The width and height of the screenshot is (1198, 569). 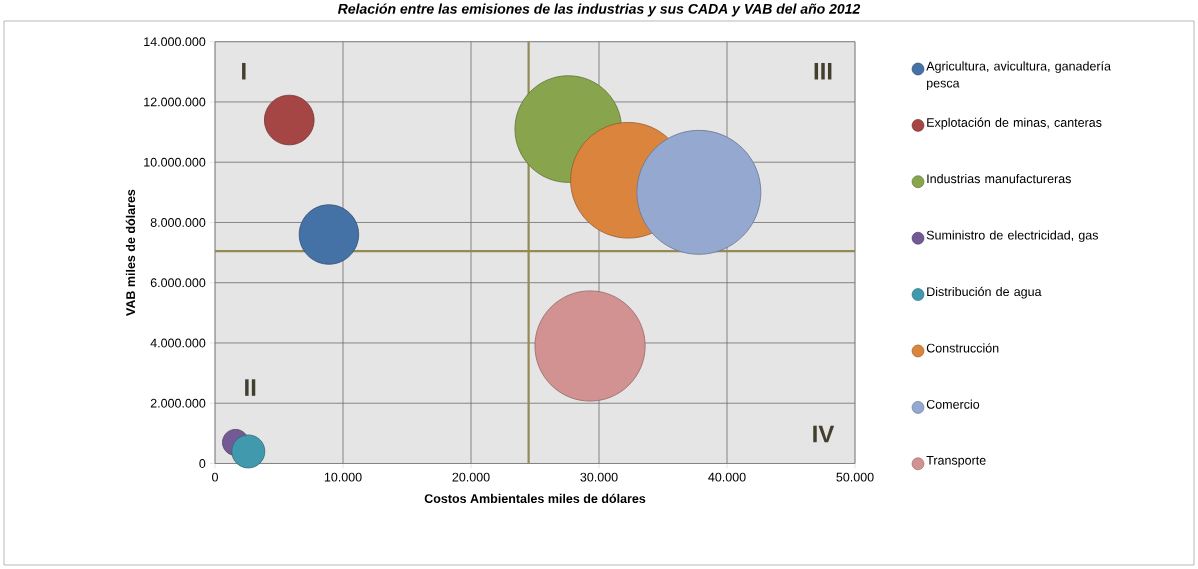 What do you see at coordinates (1014, 123) in the screenshot?
I see `legend-label: Explotación de minas, canteras` at bounding box center [1014, 123].